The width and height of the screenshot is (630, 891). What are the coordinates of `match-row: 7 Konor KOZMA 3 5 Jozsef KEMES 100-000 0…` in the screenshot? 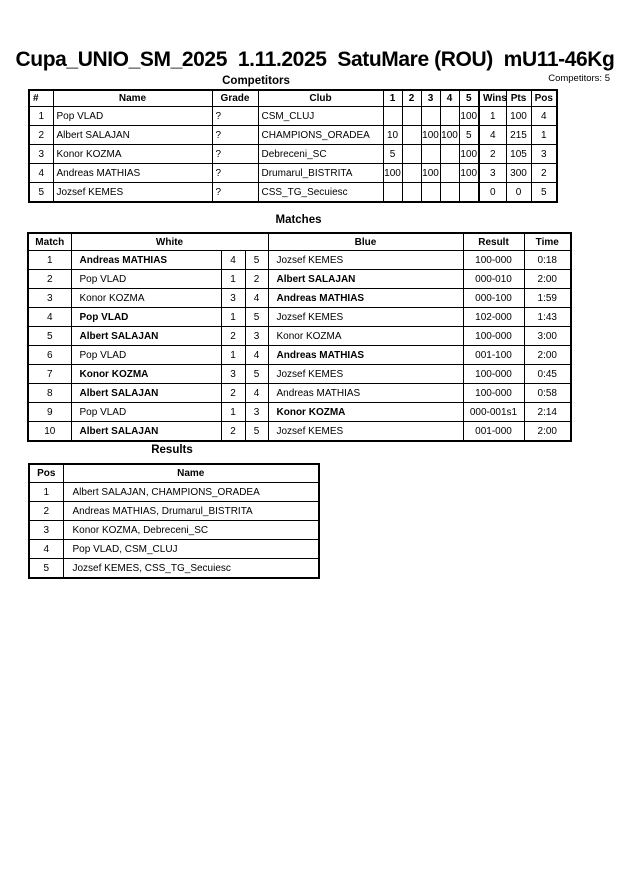 It's located at (299, 374).